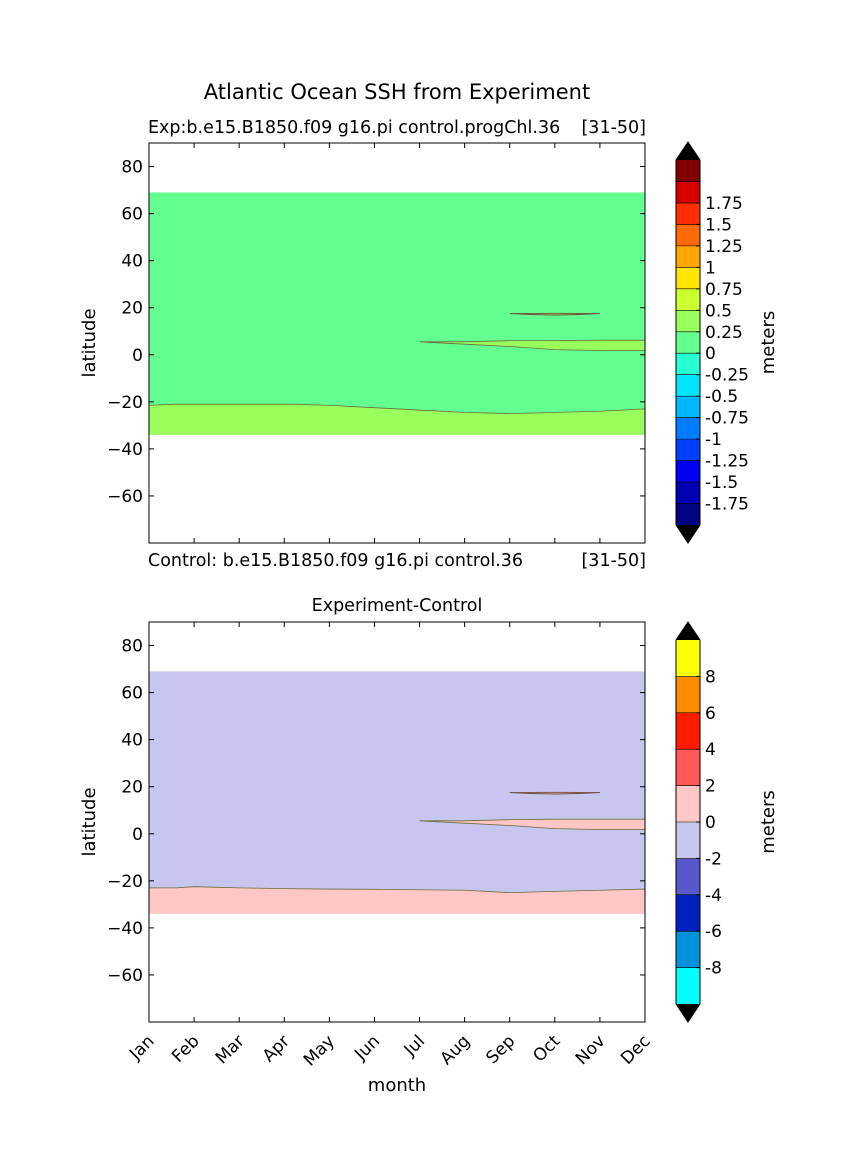 This screenshot has height=1174, width=859. I want to click on colorbar-tick-label: -0.25, so click(727, 376).